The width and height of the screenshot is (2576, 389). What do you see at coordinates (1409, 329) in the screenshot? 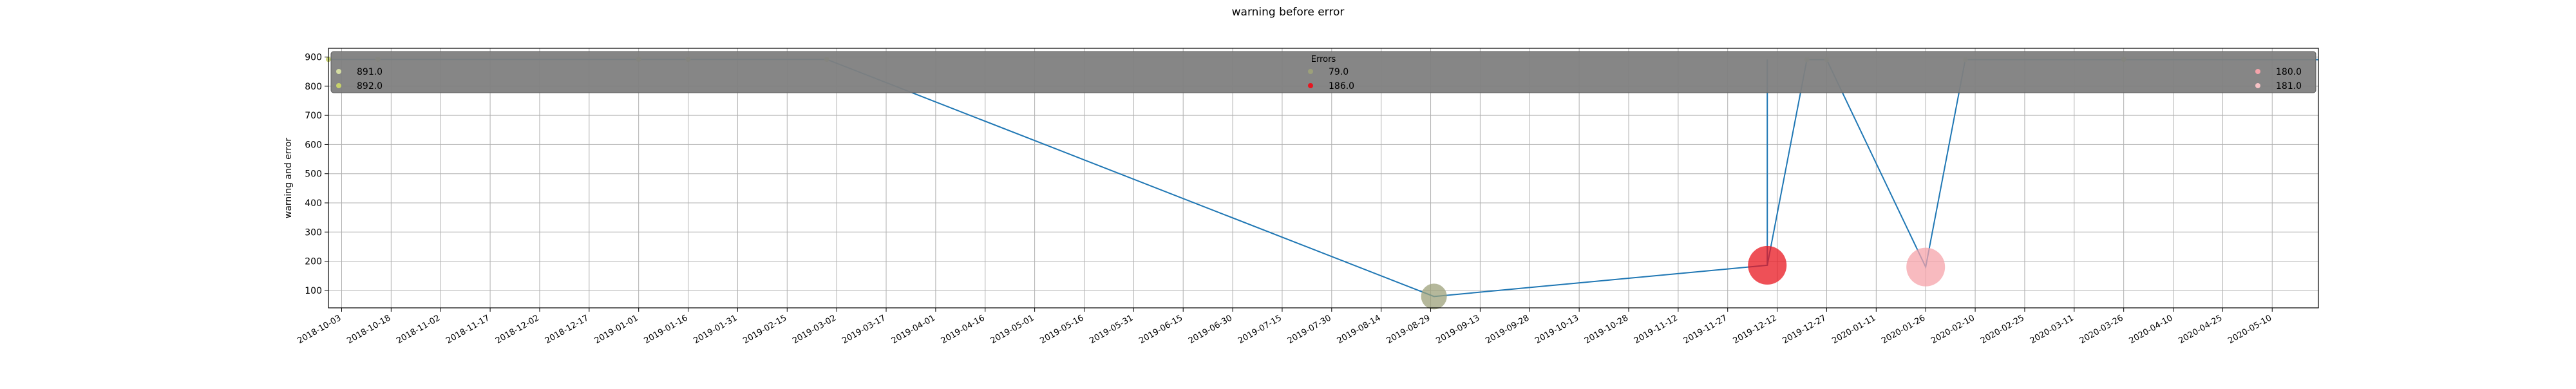
I see `x-tick-label: 2019-08-29` at bounding box center [1409, 329].